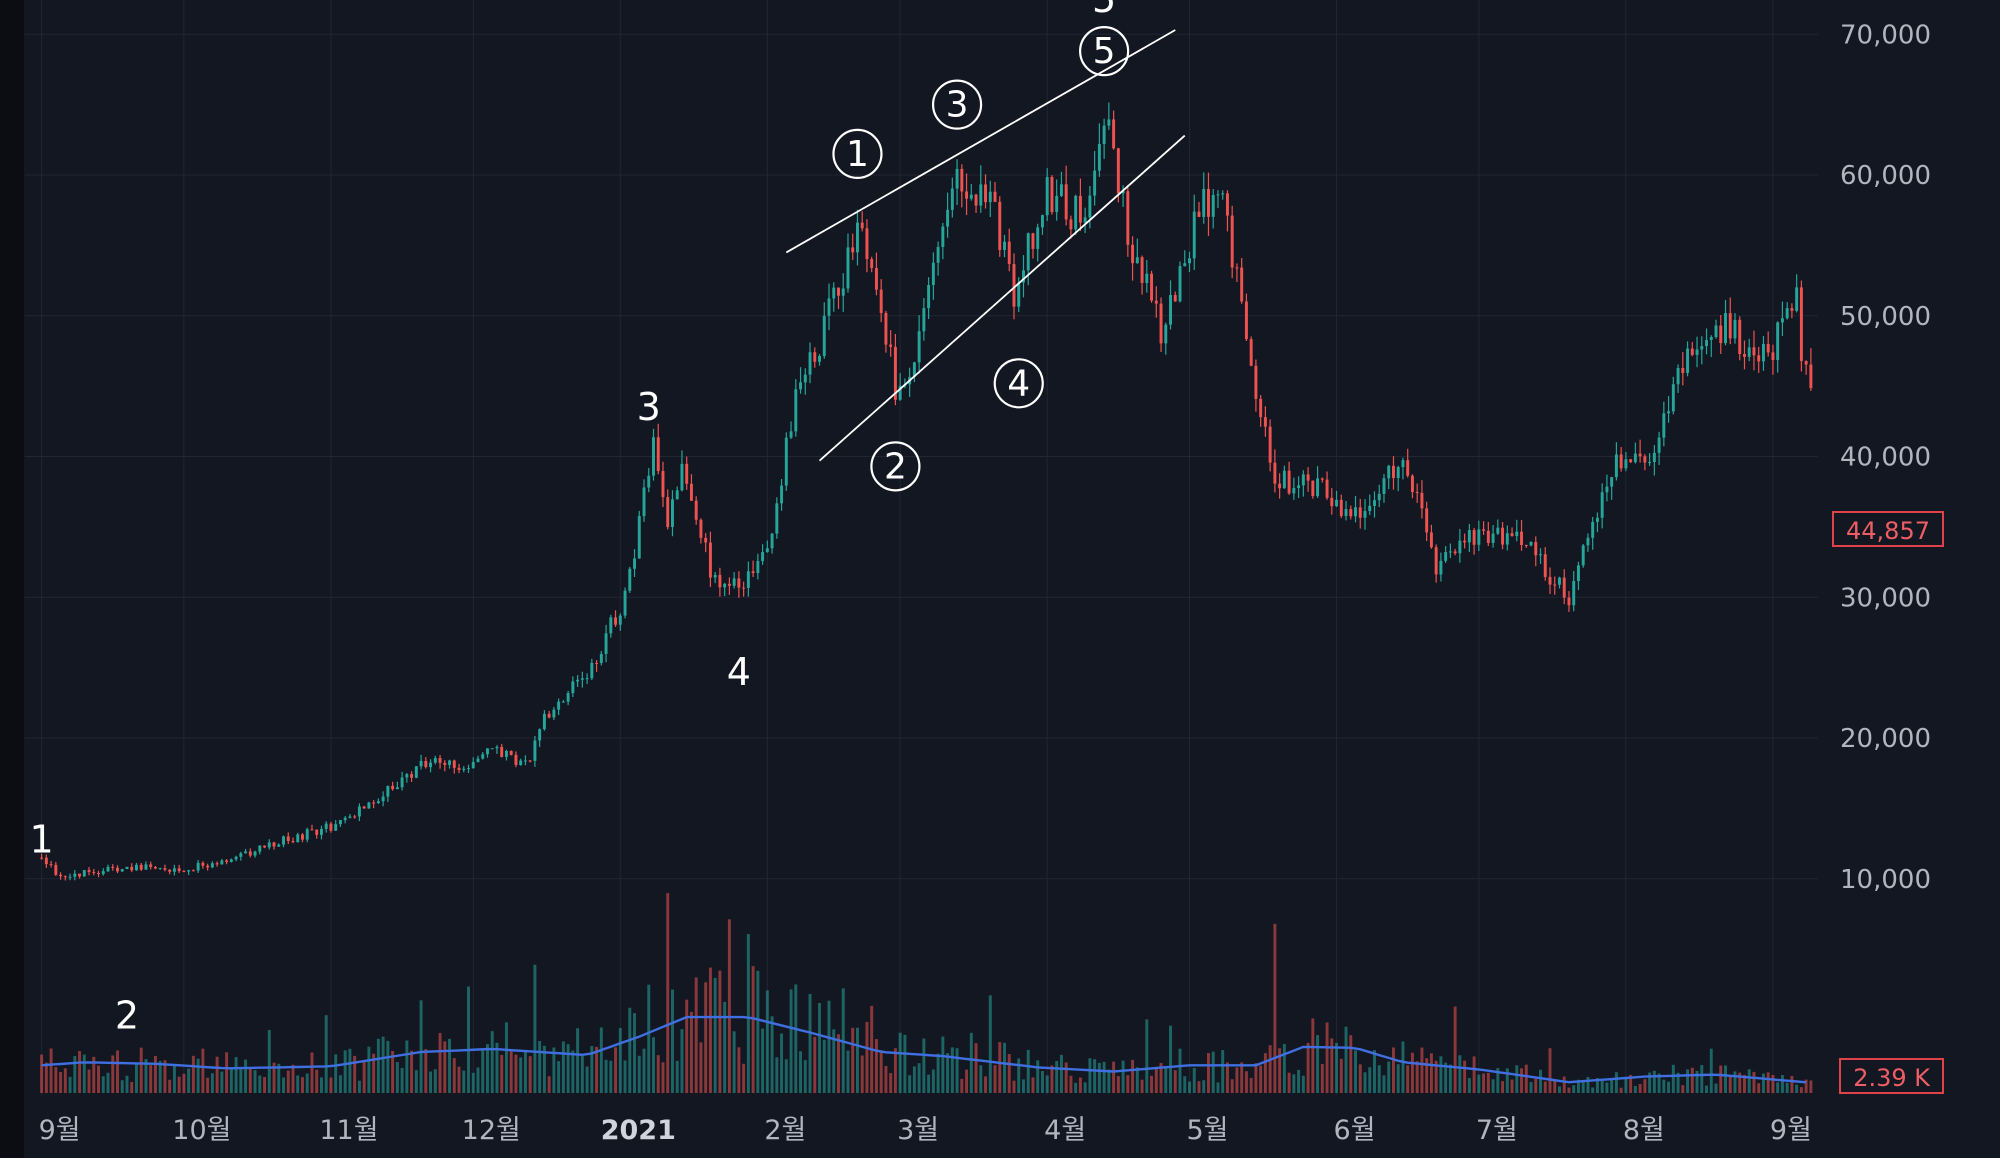  Describe the element at coordinates (1885, 317) in the screenshot. I see `price-axis-tick-label: 50,000` at that location.